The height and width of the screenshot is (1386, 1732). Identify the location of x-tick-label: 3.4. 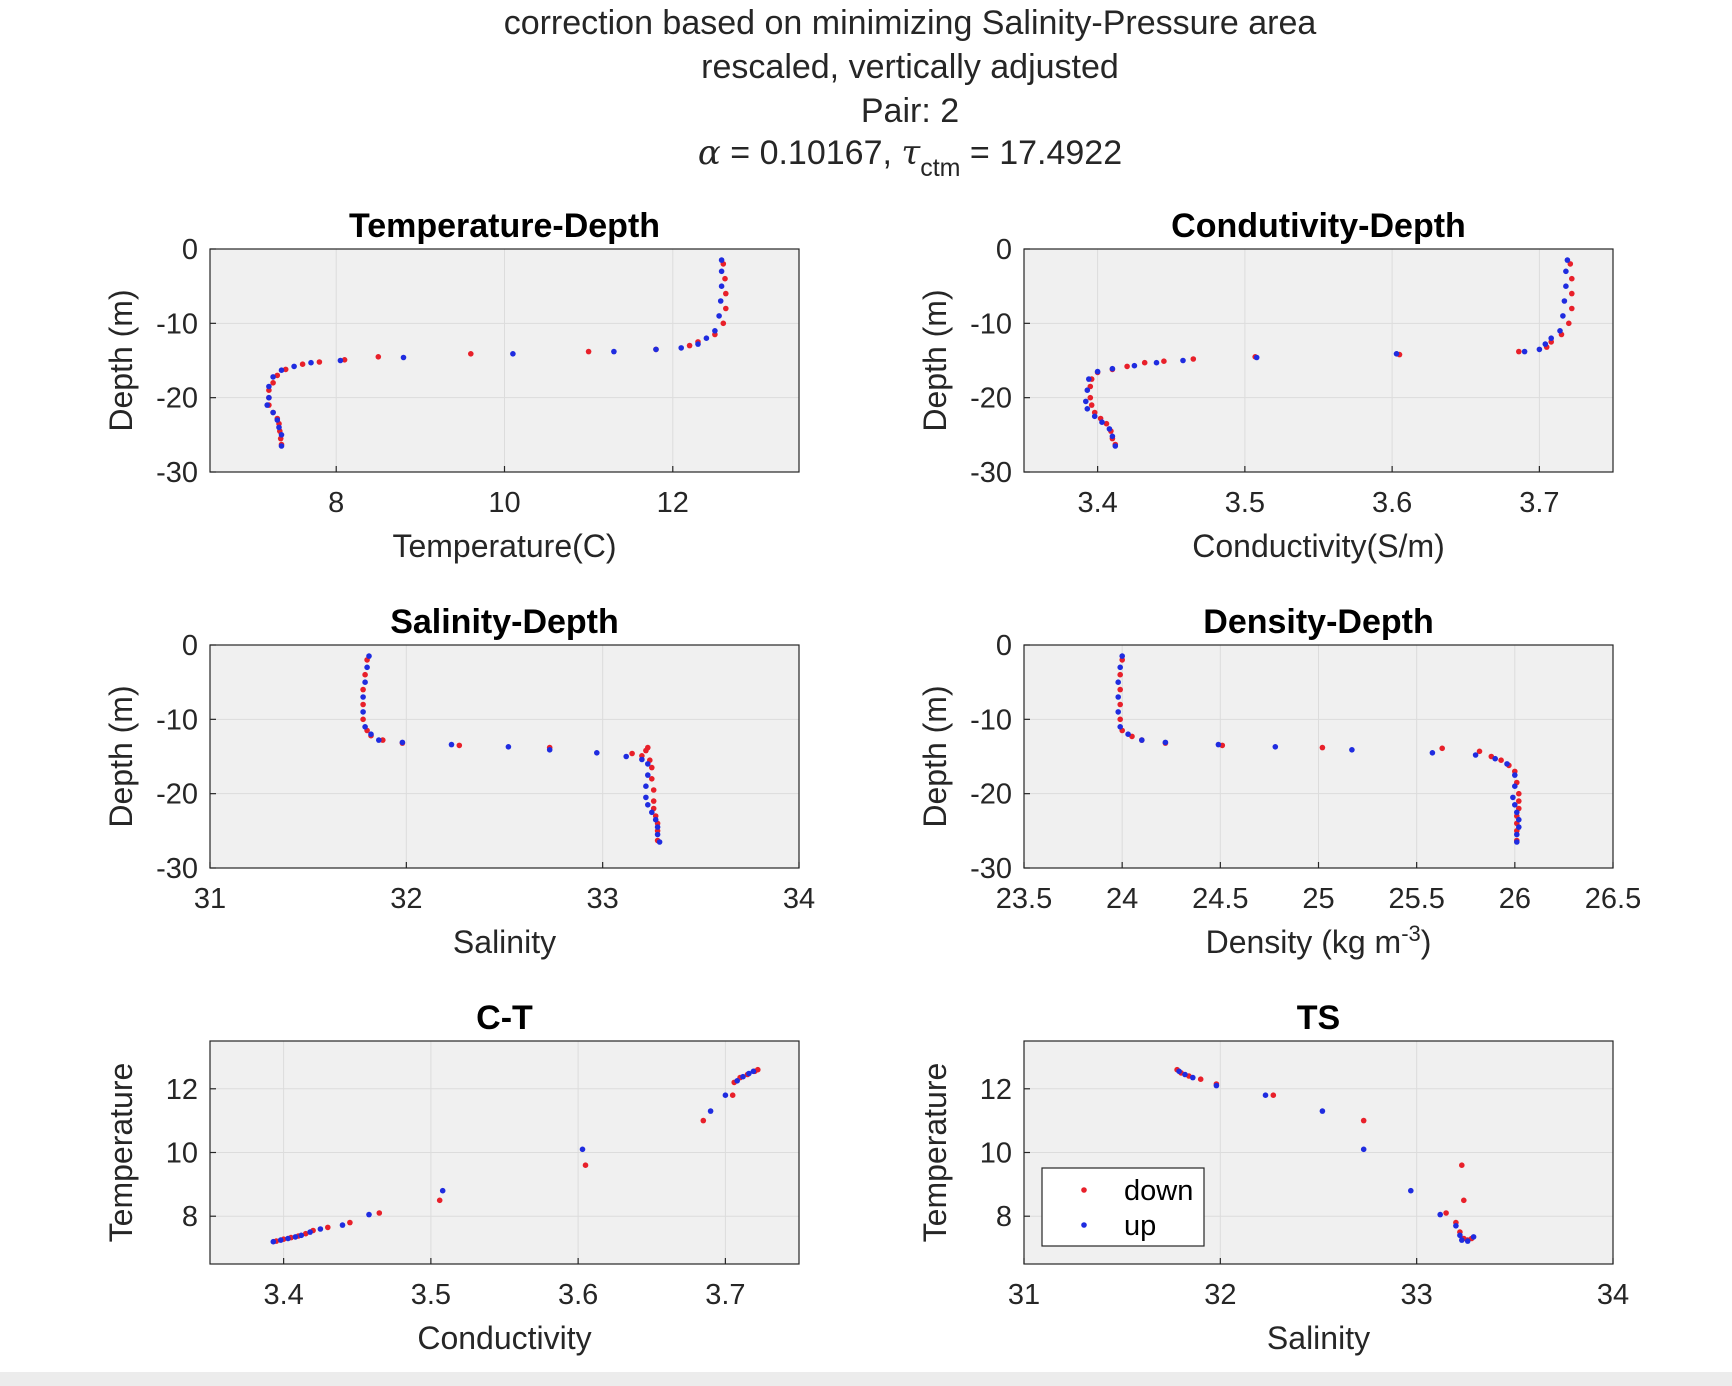
(1097, 503).